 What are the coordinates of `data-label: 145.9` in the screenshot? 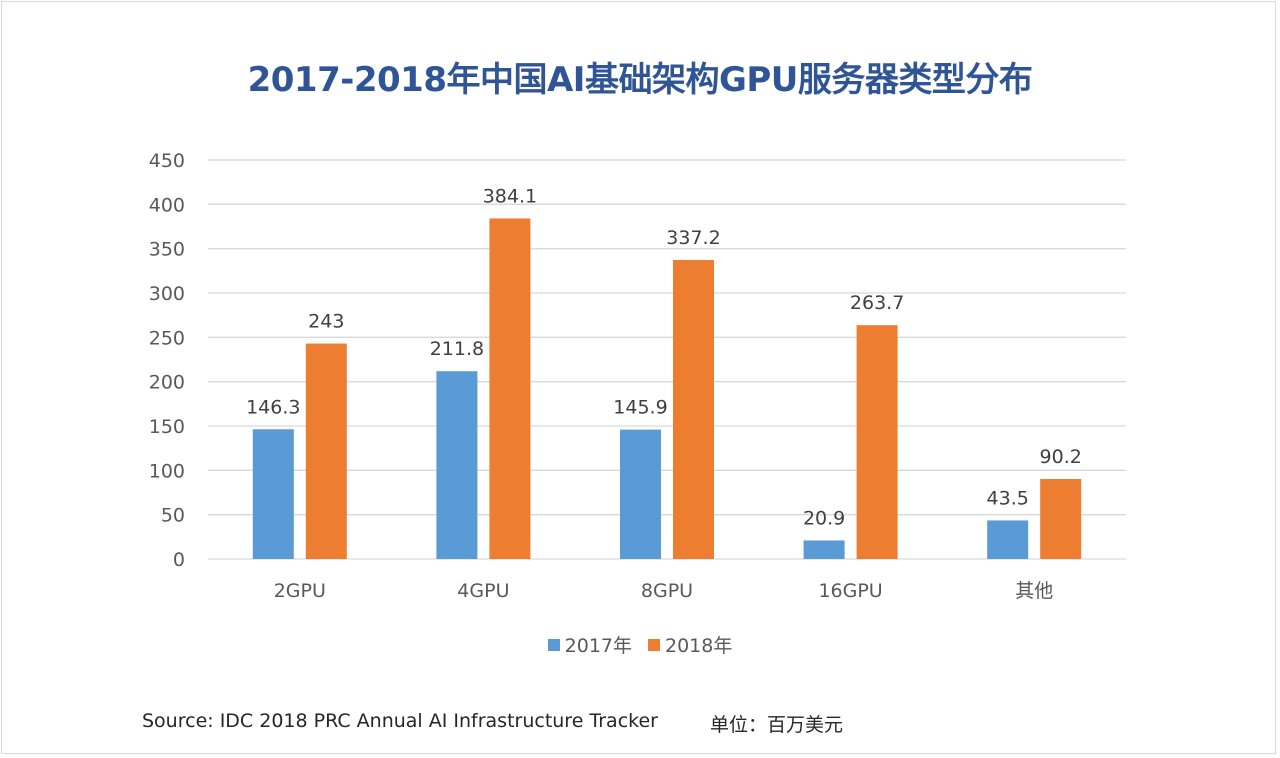 It's located at (640, 408).